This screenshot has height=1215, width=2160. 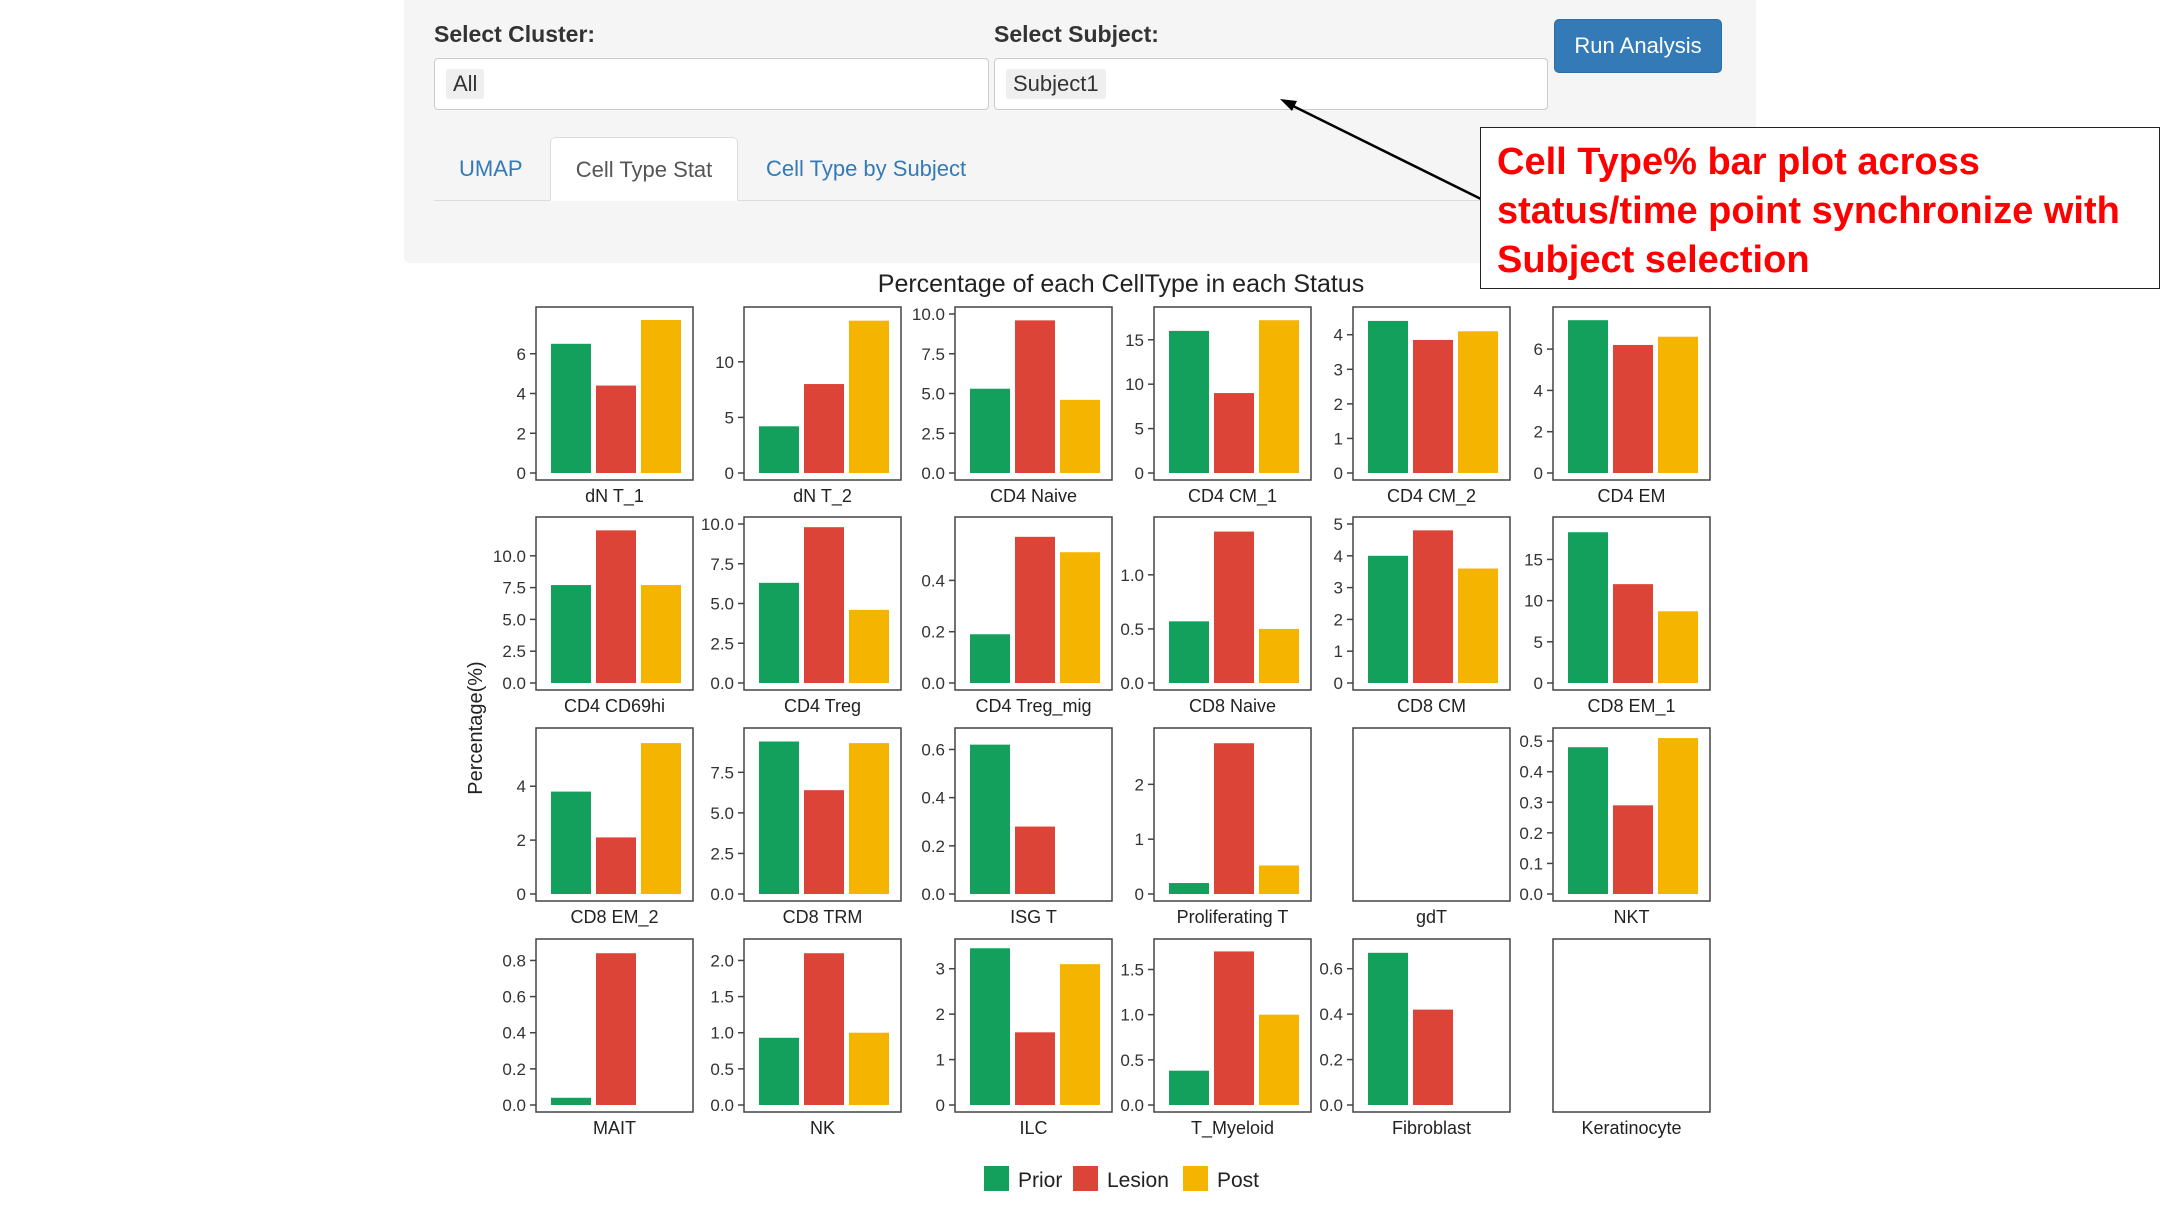 I want to click on y-tick-label: 2.0, so click(x=722, y=960).